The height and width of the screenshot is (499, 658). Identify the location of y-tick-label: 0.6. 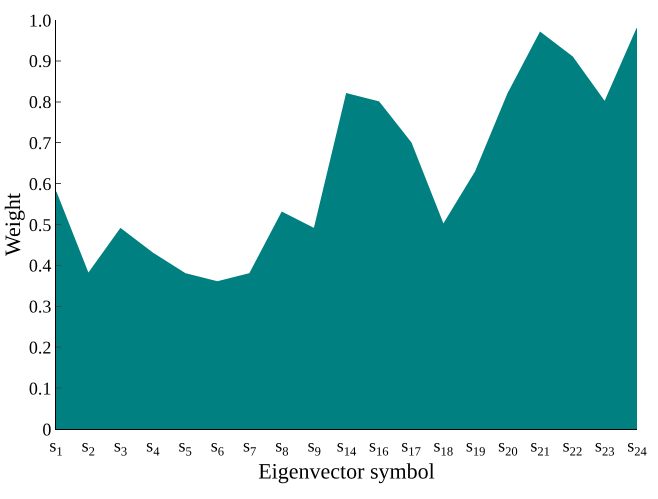
(40, 184).